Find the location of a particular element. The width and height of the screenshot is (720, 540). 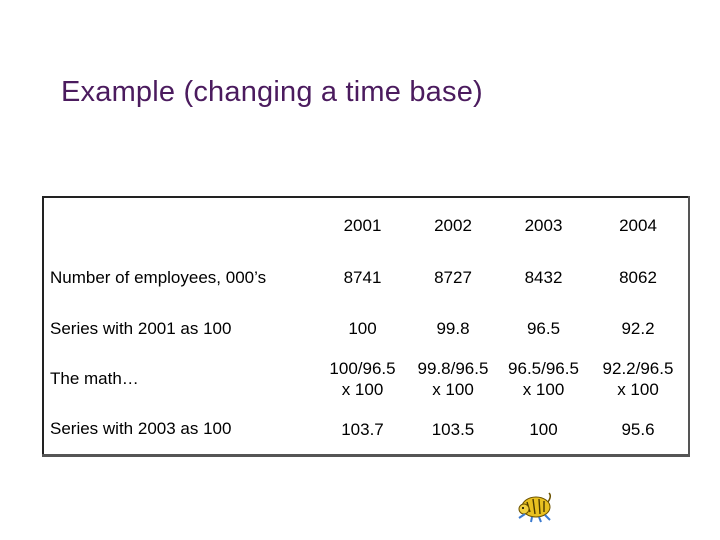

year-2004-header: 2004 is located at coordinates (638, 225).